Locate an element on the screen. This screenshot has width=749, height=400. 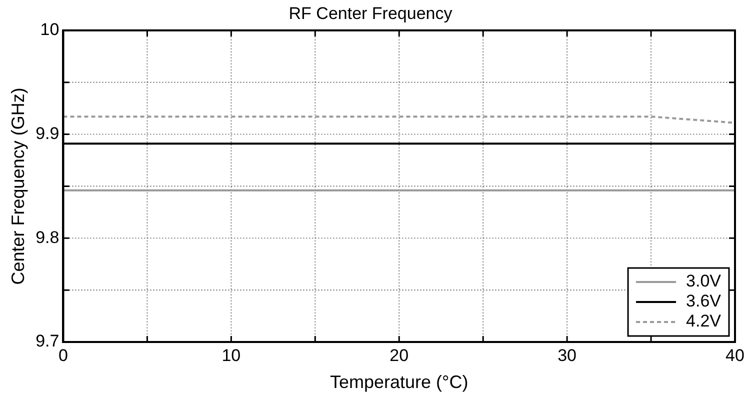
x-axis-title: Temperature (°C) is located at coordinates (399, 382).